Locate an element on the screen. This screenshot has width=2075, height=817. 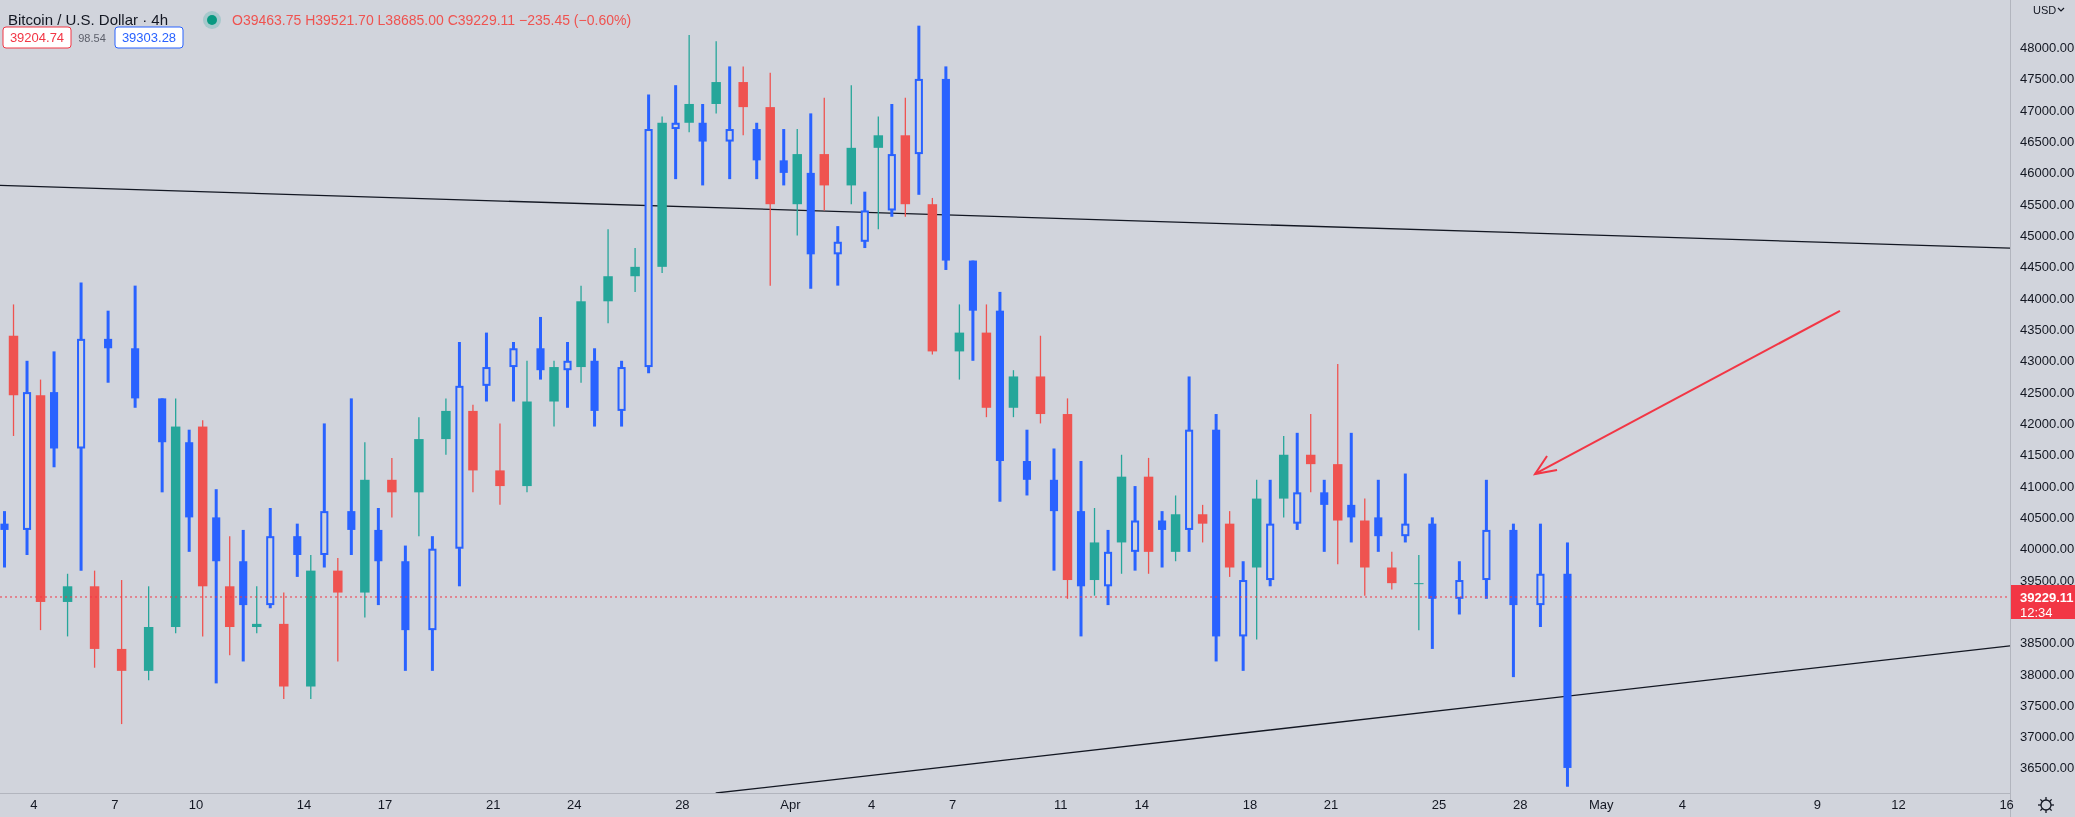
y-tick-label: 43000.00 is located at coordinates (2047, 361).